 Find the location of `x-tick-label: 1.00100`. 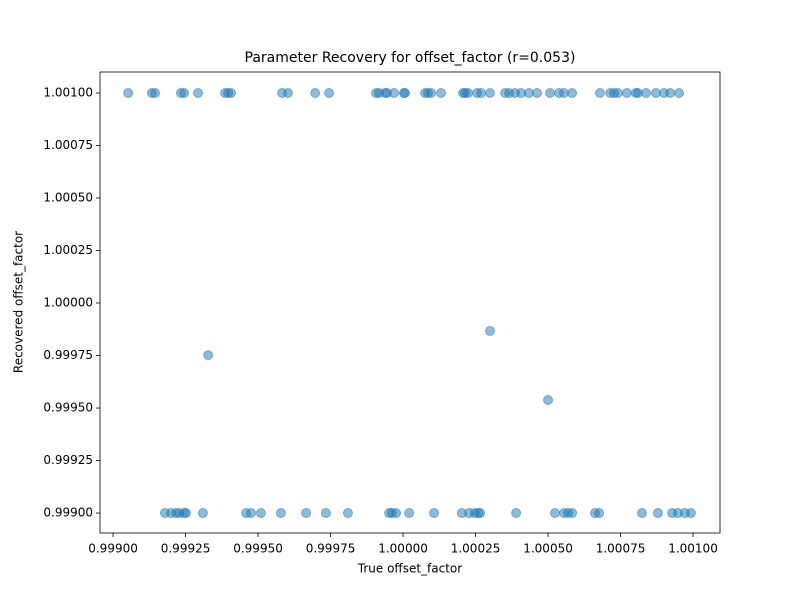

x-tick-label: 1.00100 is located at coordinates (693, 549).